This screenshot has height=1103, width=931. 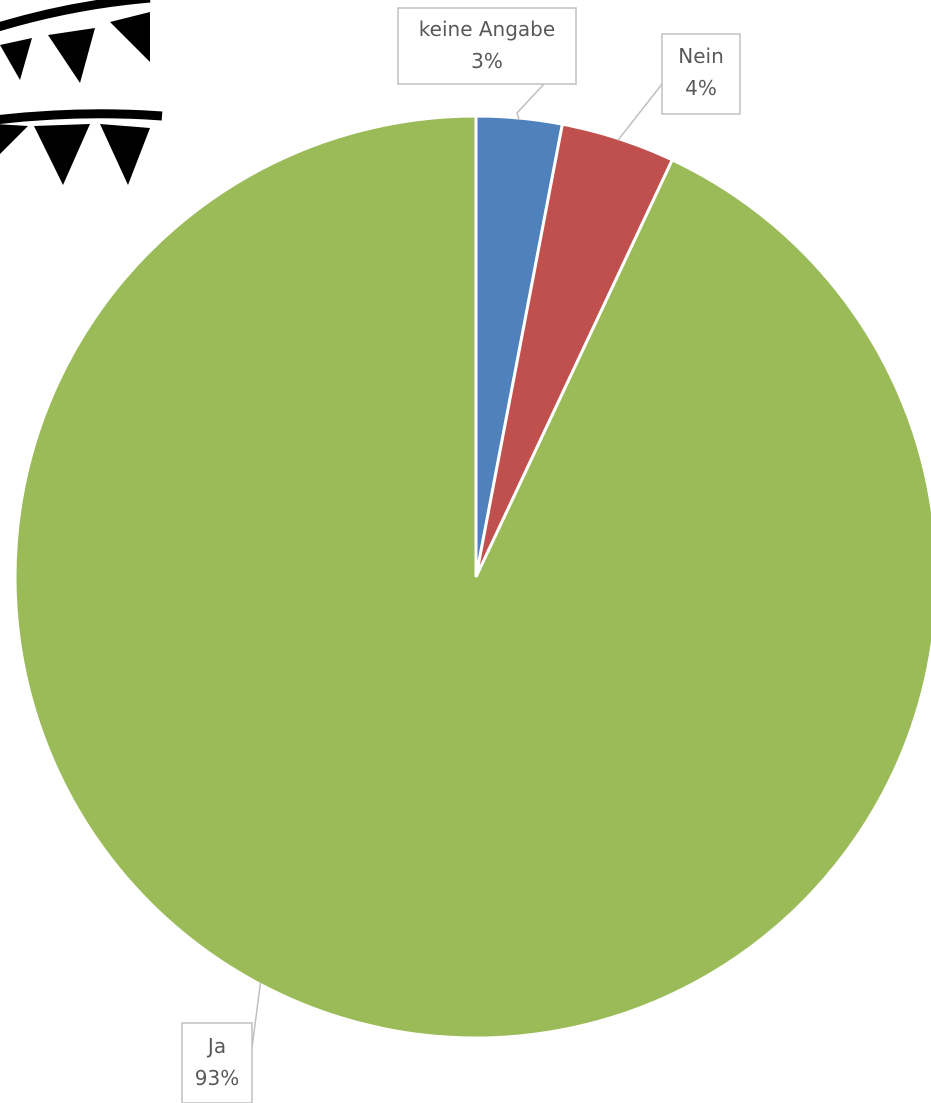 What do you see at coordinates (487, 61) in the screenshot?
I see `data-label-value: 3%` at bounding box center [487, 61].